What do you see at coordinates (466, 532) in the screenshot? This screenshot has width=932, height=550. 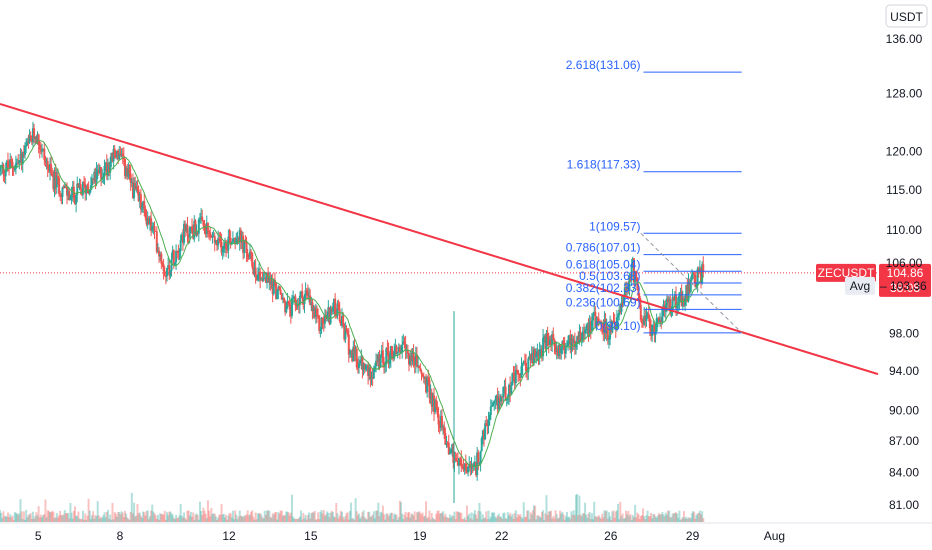 I see `time-axis: 5 8 12 15 19 22 26 29 Aug` at bounding box center [466, 532].